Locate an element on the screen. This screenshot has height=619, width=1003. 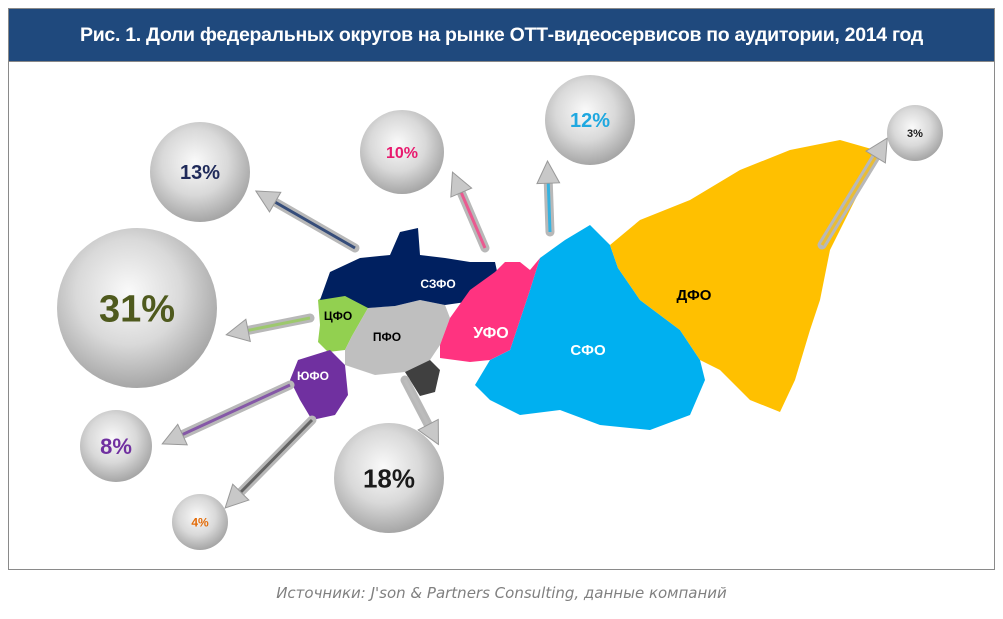
share-label: 18% is located at coordinates (389, 478).